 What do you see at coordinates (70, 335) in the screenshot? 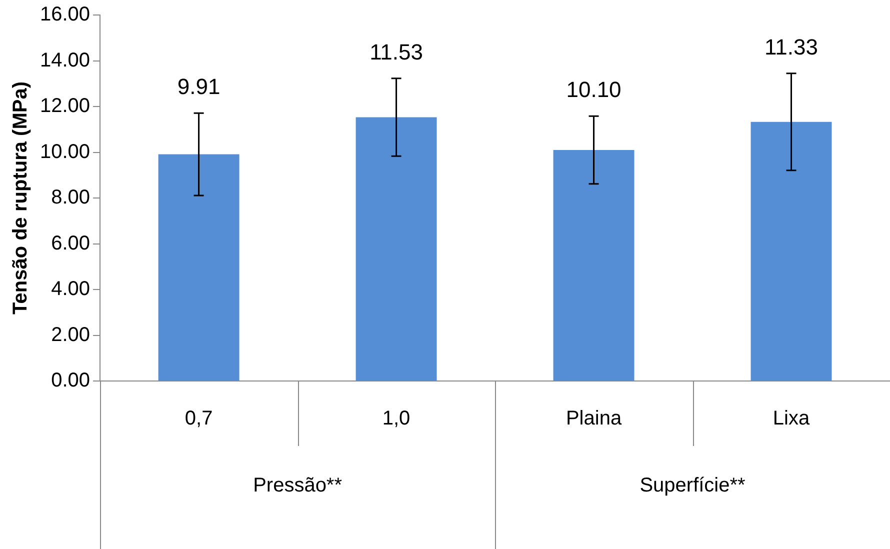
I see `y-tick-label: 2.00` at bounding box center [70, 335].